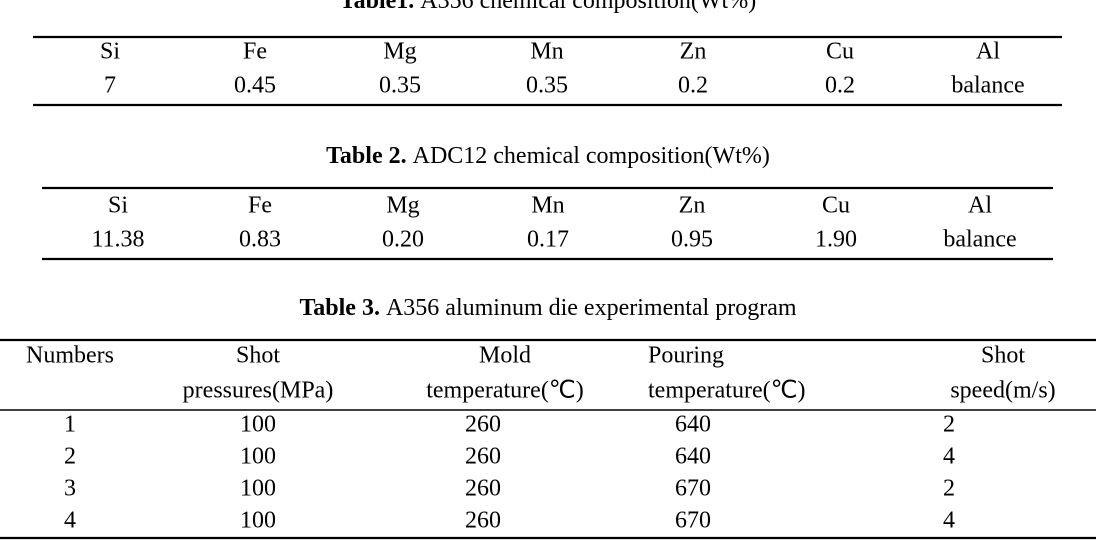  What do you see at coordinates (403, 240) in the screenshot?
I see `table-cell: 0.20` at bounding box center [403, 240].